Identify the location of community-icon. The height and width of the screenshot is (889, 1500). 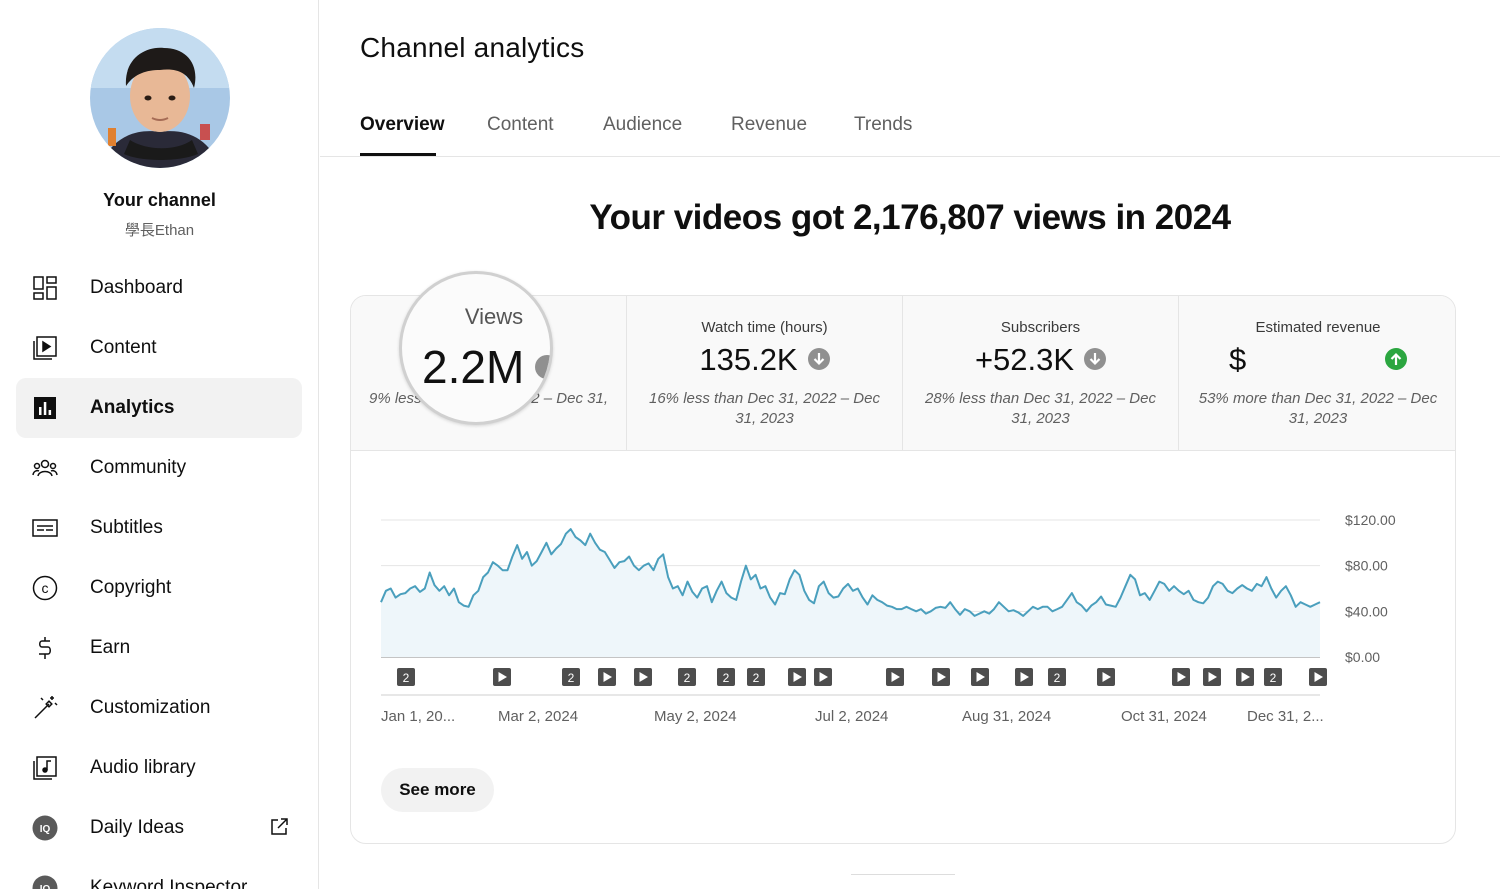
(45, 468).